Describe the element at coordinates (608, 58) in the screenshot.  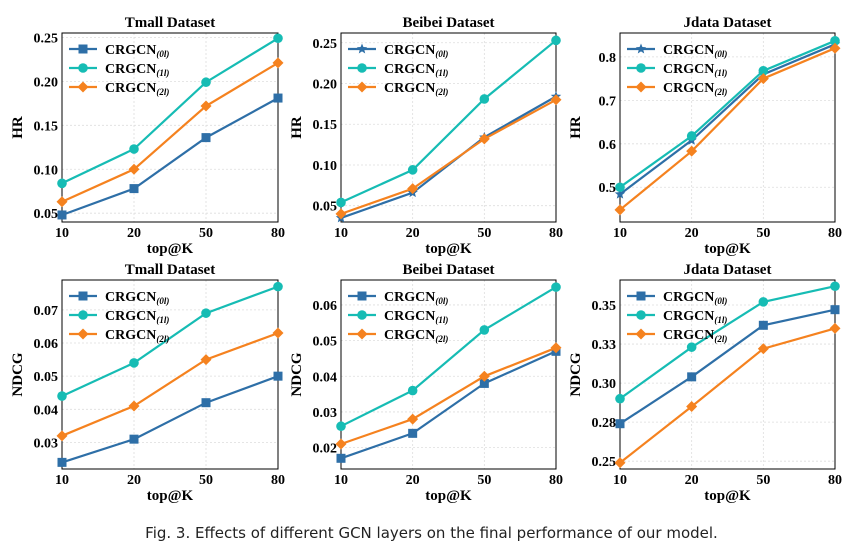
I see `y-tick-label: 0.8` at that location.